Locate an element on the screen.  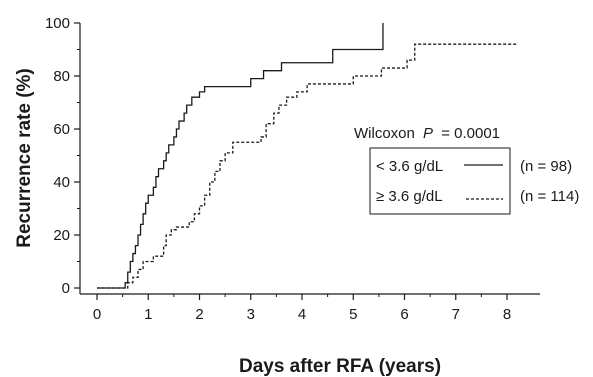
y-tick-label: 60 is located at coordinates (61, 129).